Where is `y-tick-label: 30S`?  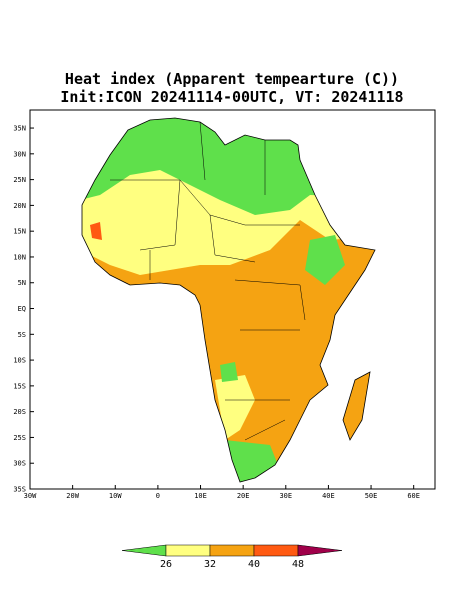 y-tick-label: 30S is located at coordinates (19, 464).